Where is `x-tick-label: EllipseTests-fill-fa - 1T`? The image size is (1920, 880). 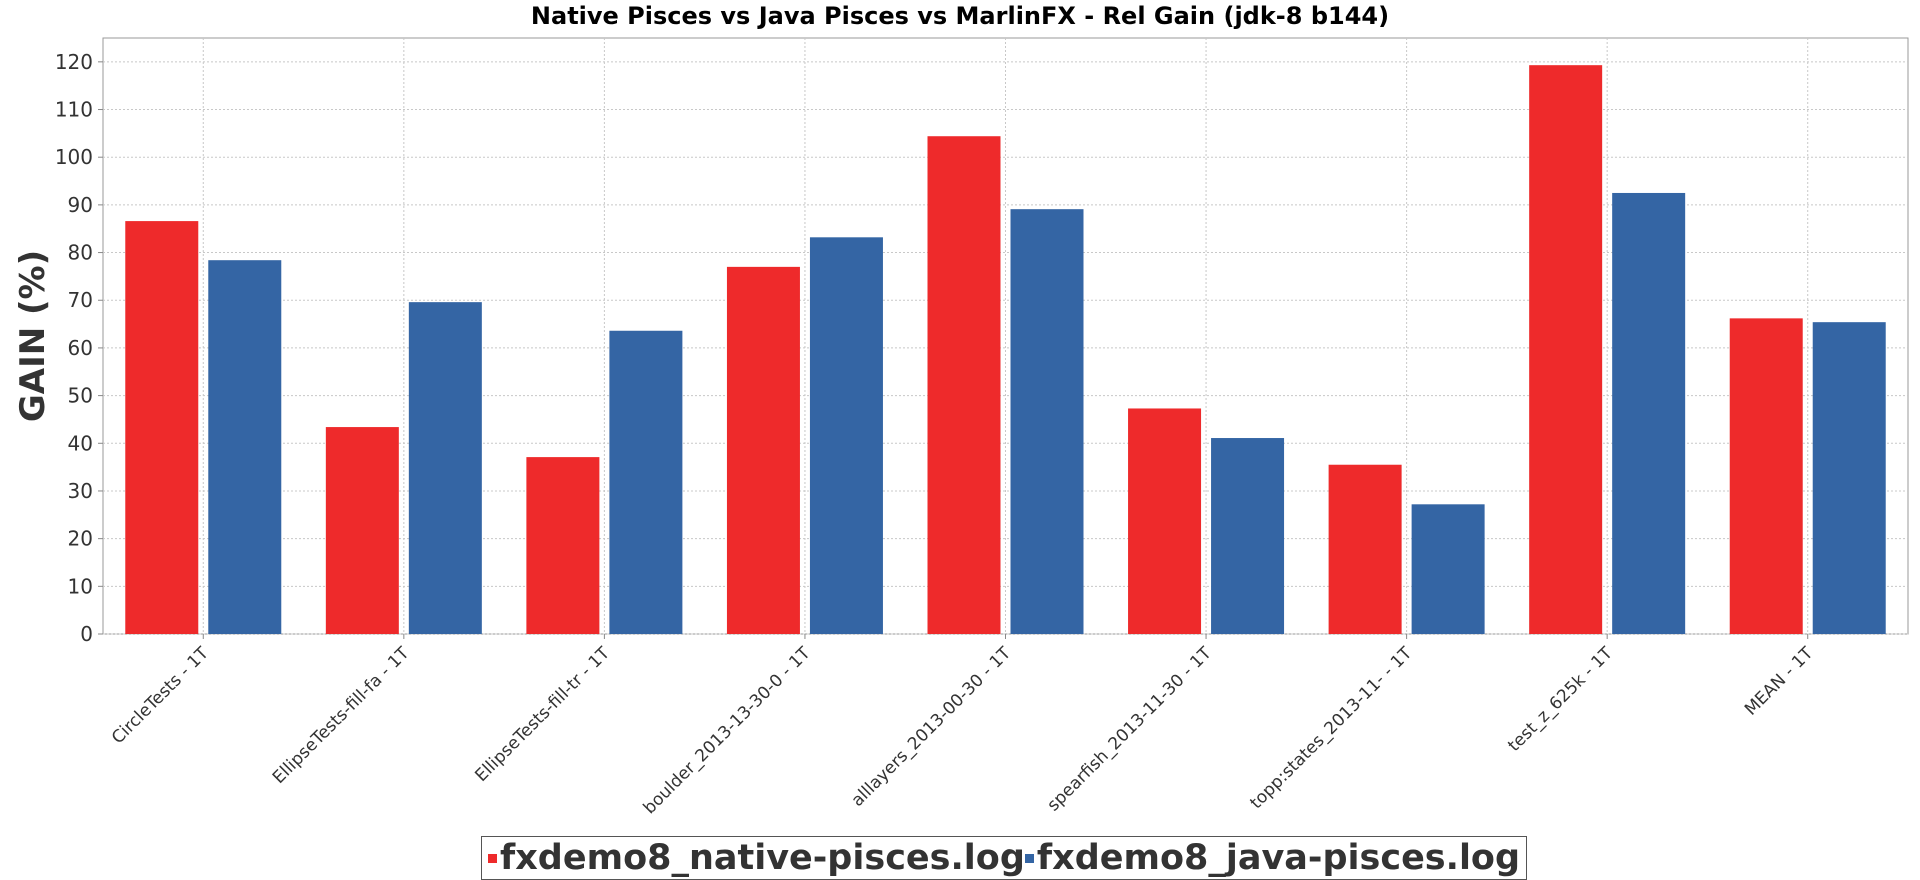
x-tick-label: EllipseTests-fill-fa - 1T is located at coordinates (341, 715).